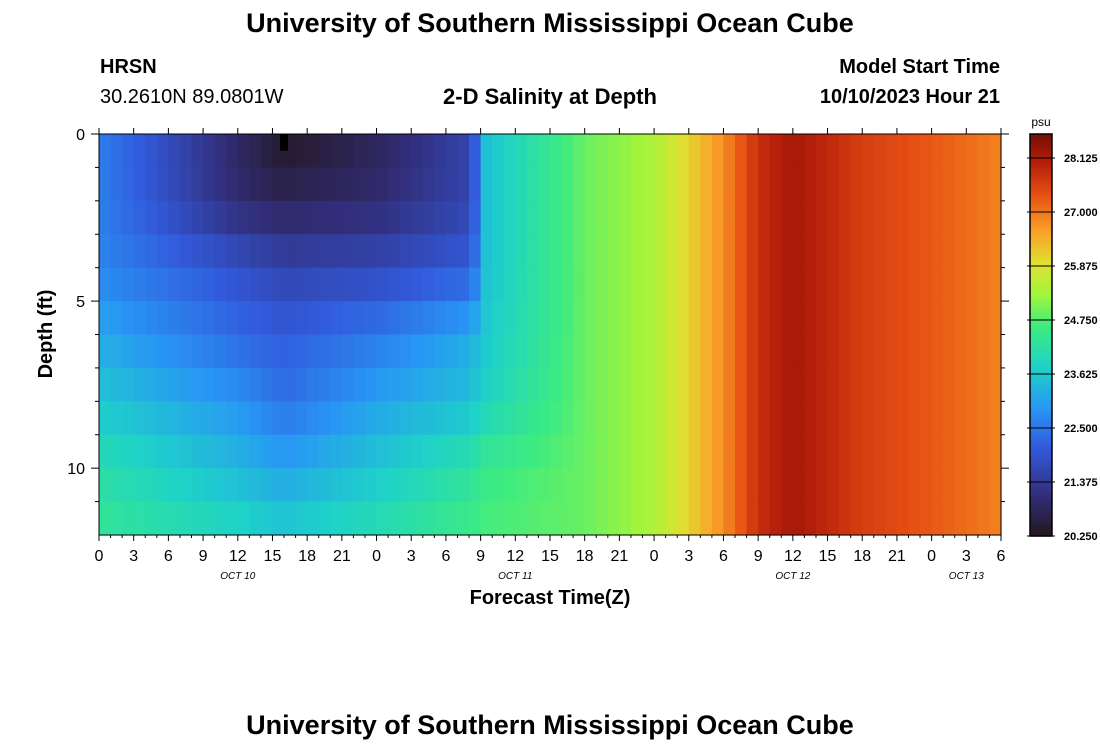 This screenshot has width=1100, height=750. Describe the element at coordinates (1081, 267) in the screenshot. I see `colorbar-tick-label: 25.875` at that location.